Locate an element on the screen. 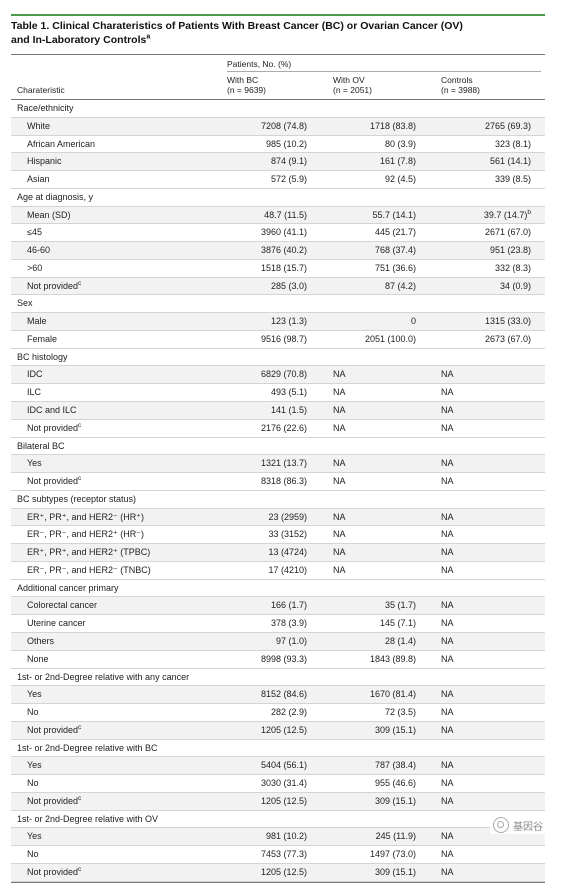 The width and height of the screenshot is (562, 883). section-label: BC histology is located at coordinates (42, 356).